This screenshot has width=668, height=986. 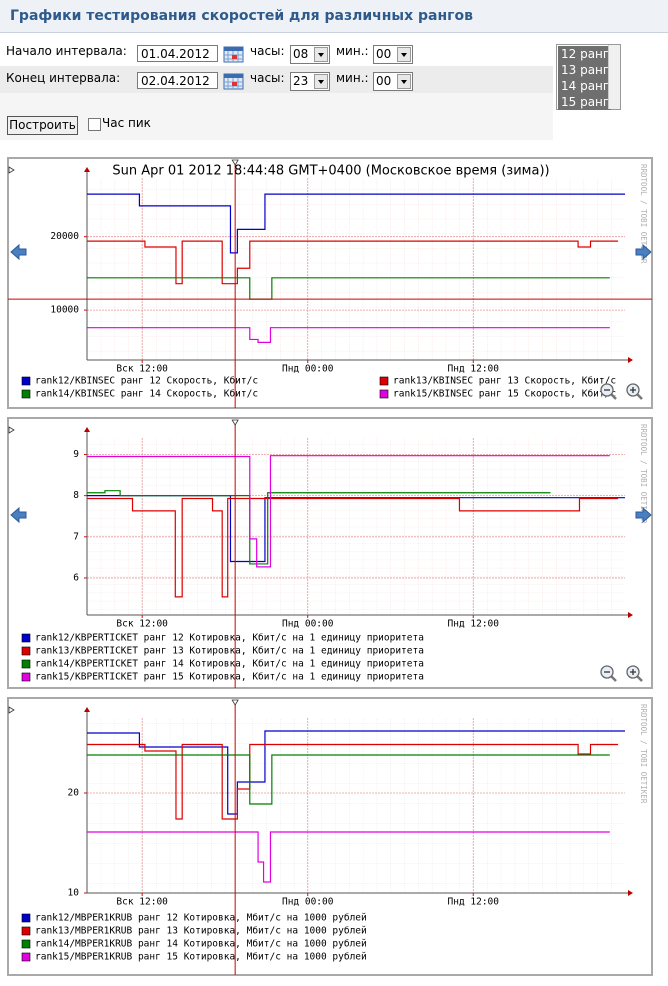 What do you see at coordinates (76, 454) in the screenshot?
I see `y-tick-label: 9` at bounding box center [76, 454].